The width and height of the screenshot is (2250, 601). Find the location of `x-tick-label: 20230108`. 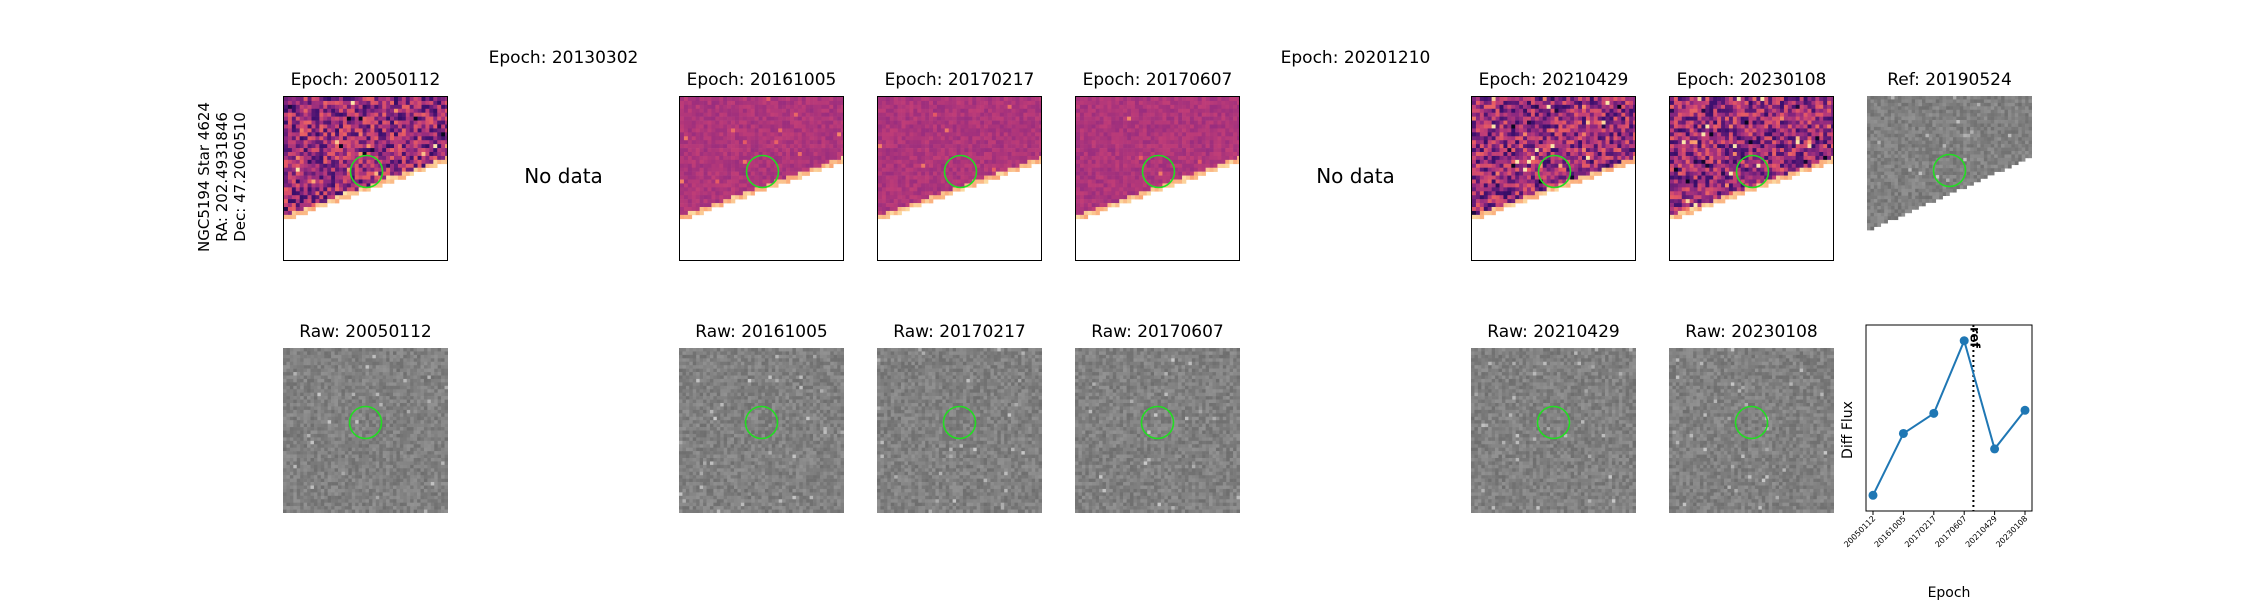

x-tick-label: 20230108 is located at coordinates (2011, 531).